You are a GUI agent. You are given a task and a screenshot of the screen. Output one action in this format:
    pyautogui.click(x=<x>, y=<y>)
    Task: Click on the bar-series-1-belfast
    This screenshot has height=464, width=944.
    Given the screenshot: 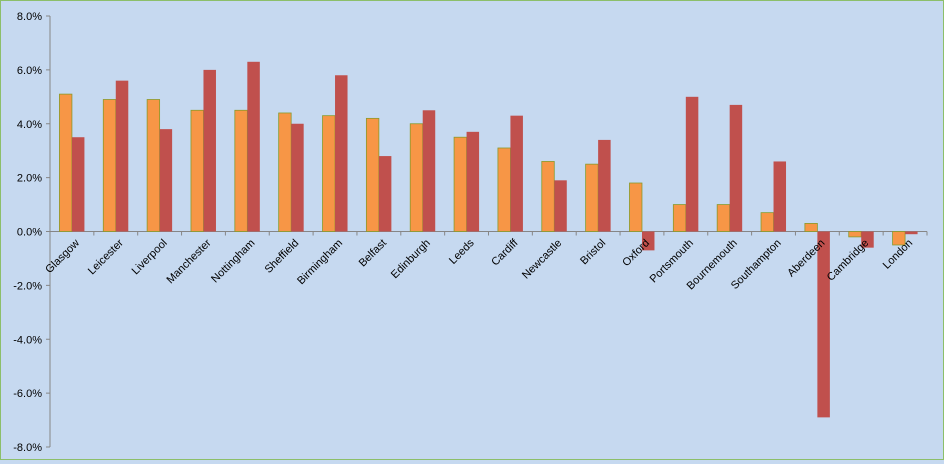 What is the action you would take?
    pyautogui.click(x=372, y=174)
    